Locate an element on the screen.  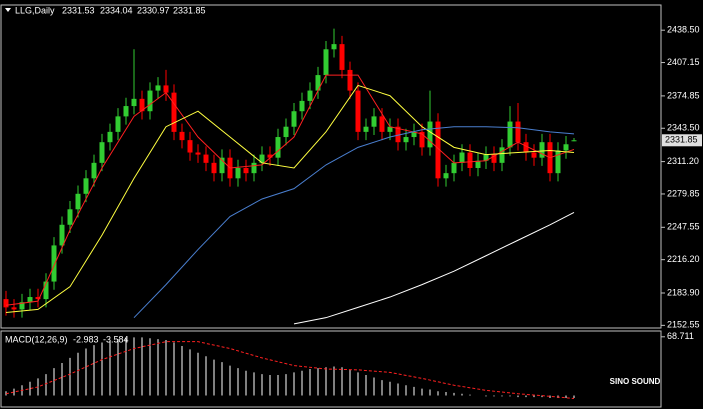
y-tick-label: 2343.50 is located at coordinates (683, 128).